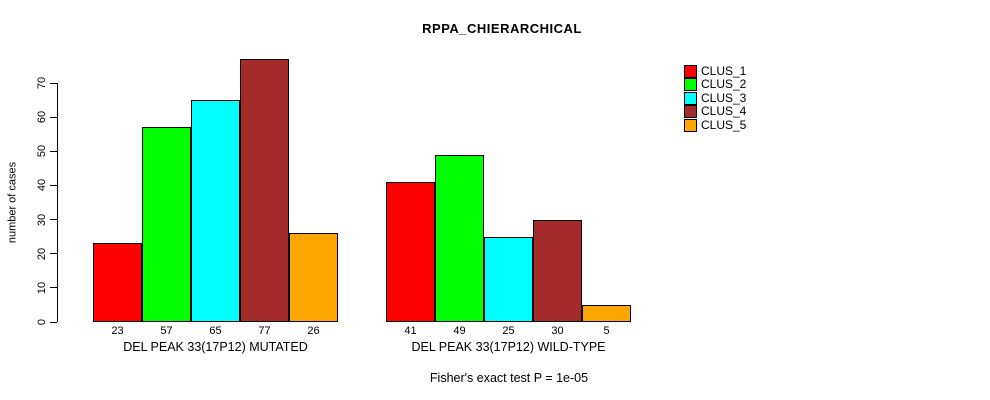 This screenshot has height=400, width=990. Describe the element at coordinates (12, 202) in the screenshot. I see `y-axis-label: number of cases` at that location.